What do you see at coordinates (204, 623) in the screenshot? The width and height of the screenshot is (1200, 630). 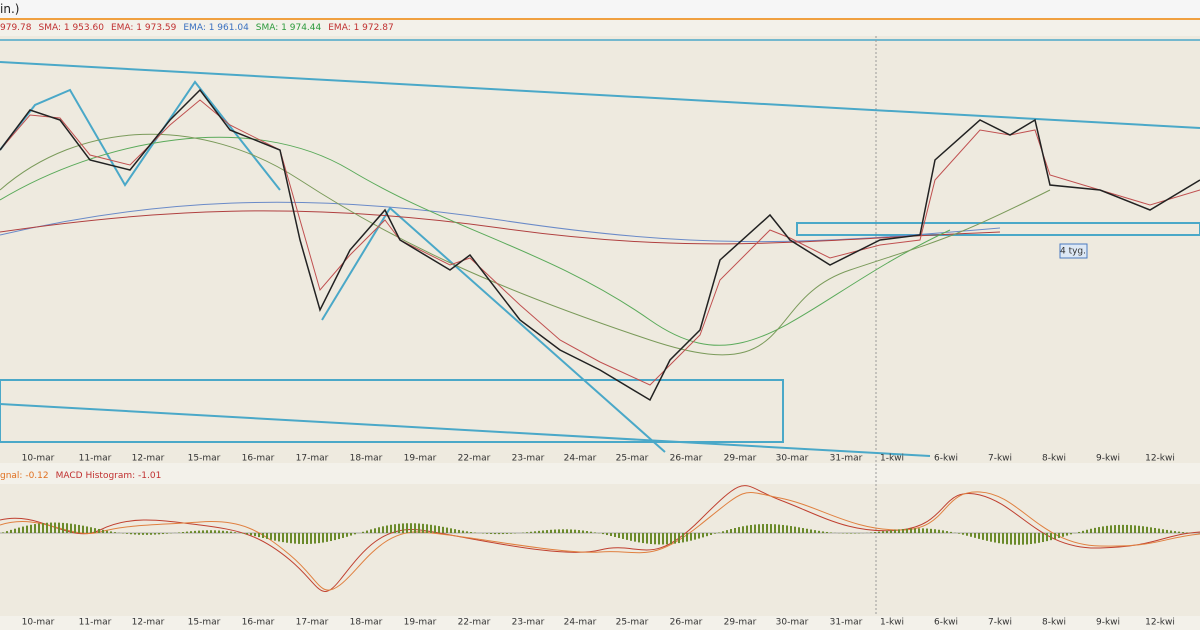 I see `date-label: 15-mar` at bounding box center [204, 623].